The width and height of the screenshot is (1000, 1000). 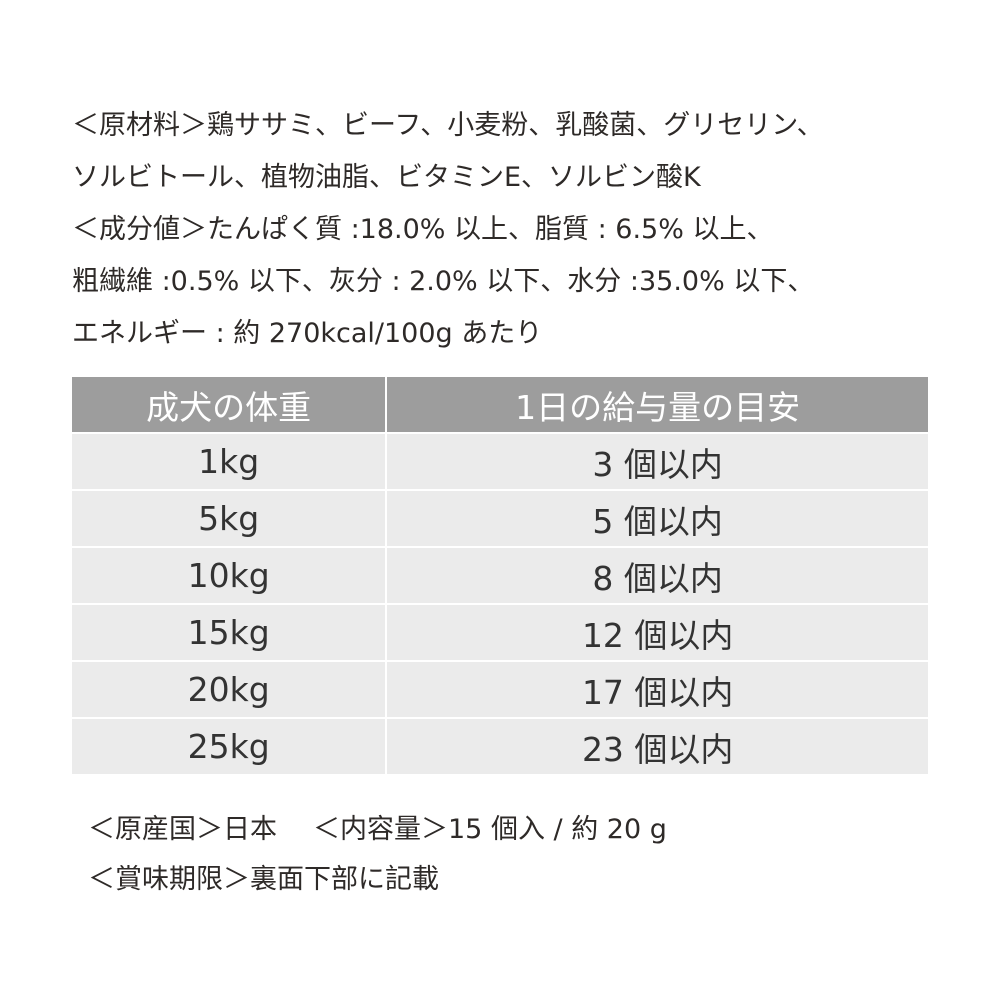 I want to click on cell-weight: 10kg, so click(x=230, y=575).